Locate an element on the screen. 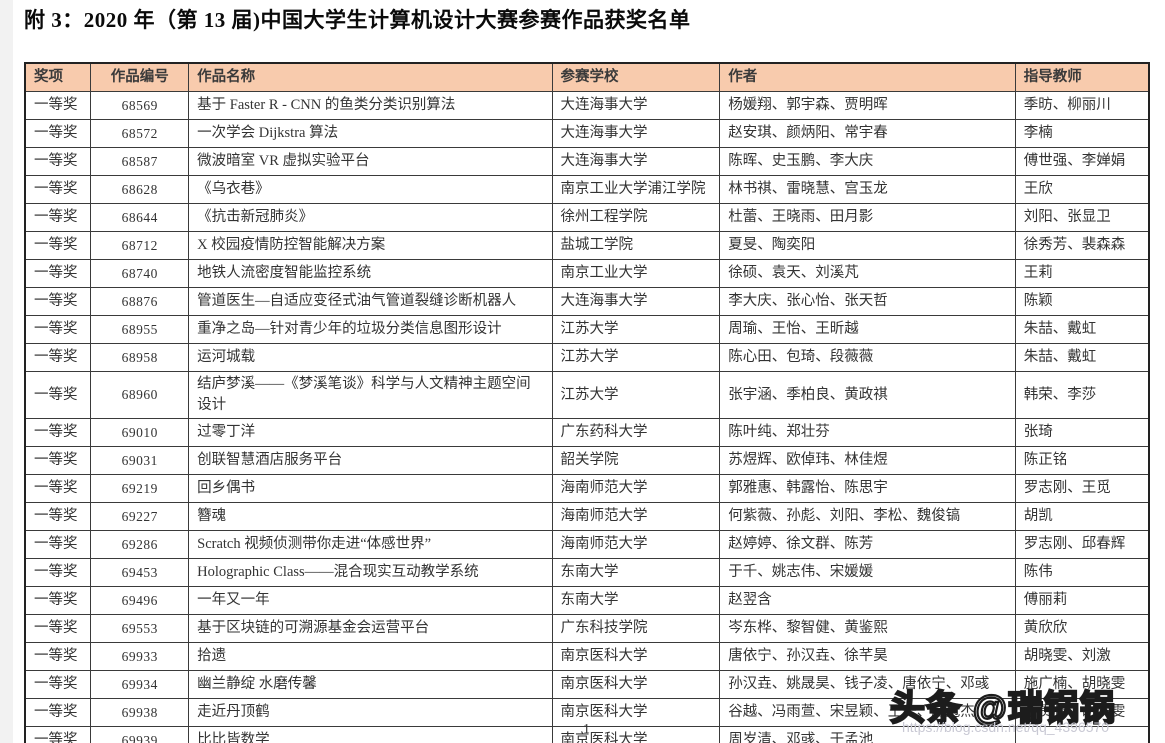  document-title: 附 3：2020 年（第 13 届)中国大学生计算机设计大赛参赛作品获奖名单 is located at coordinates (357, 20).